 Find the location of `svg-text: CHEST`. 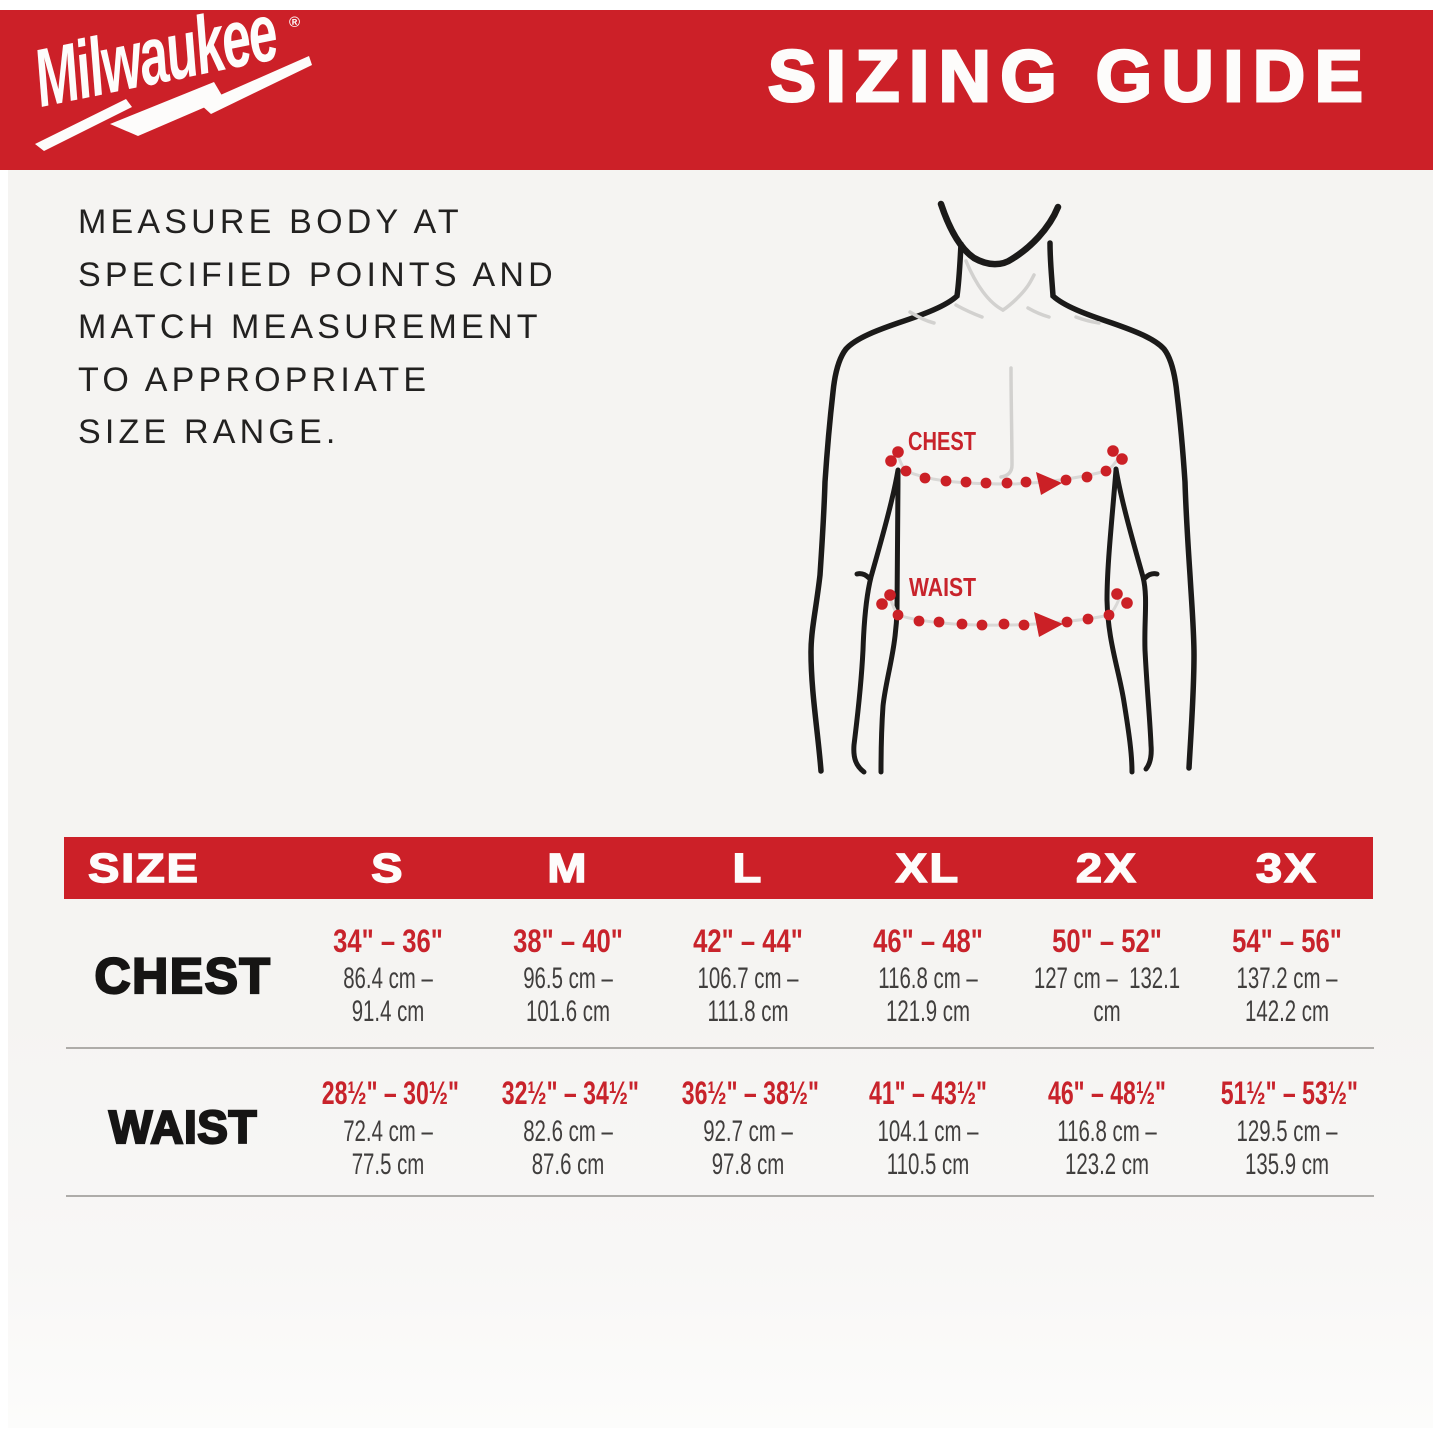

svg-text: CHEST is located at coordinates (942, 441).